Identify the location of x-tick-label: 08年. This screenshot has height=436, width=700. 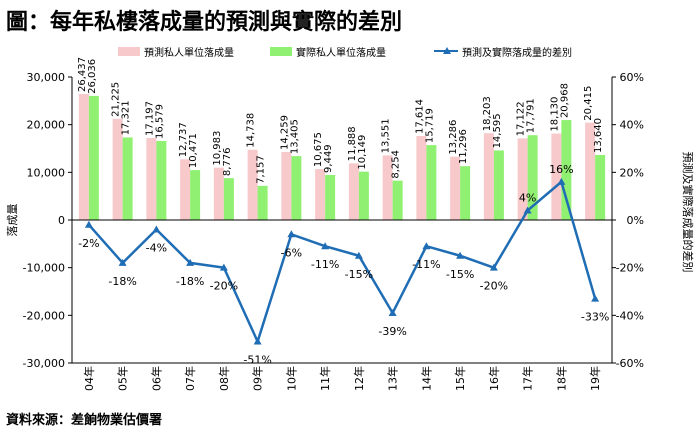
(224, 378).